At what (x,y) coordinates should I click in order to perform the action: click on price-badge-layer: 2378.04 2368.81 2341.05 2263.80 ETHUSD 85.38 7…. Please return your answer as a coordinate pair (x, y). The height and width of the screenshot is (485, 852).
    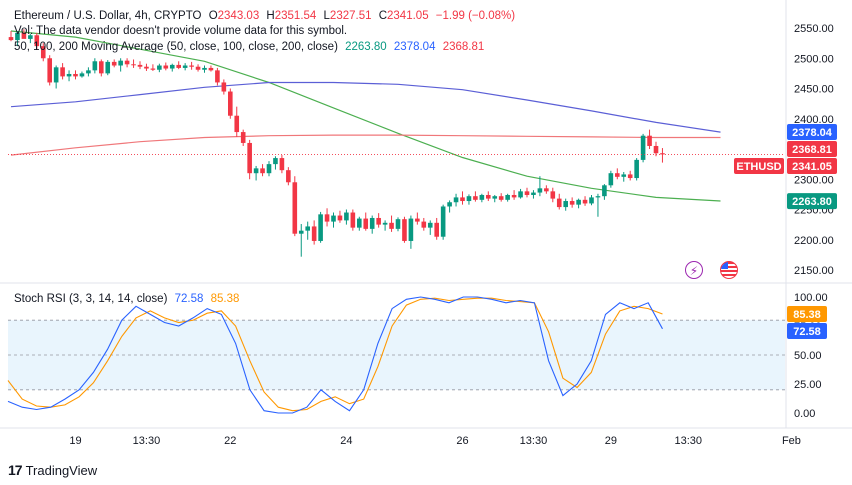
    Looking at the image, I should click on (785, 231).